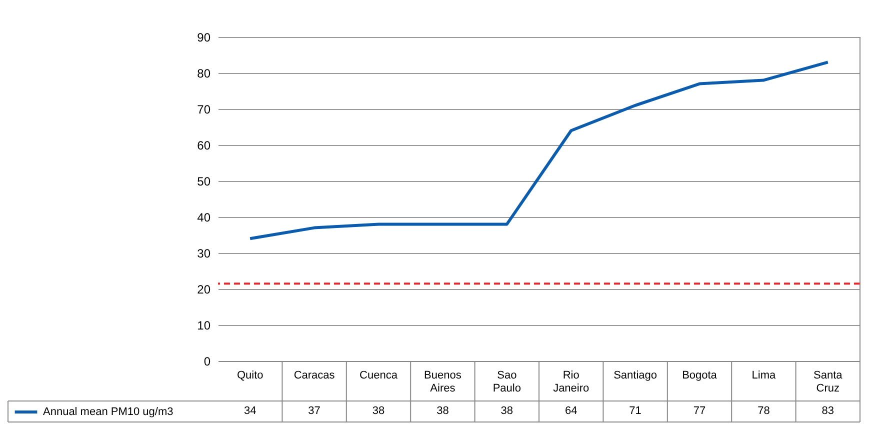 This screenshot has width=876, height=426. What do you see at coordinates (204, 37) in the screenshot?
I see `y-tick-label: 90` at bounding box center [204, 37].